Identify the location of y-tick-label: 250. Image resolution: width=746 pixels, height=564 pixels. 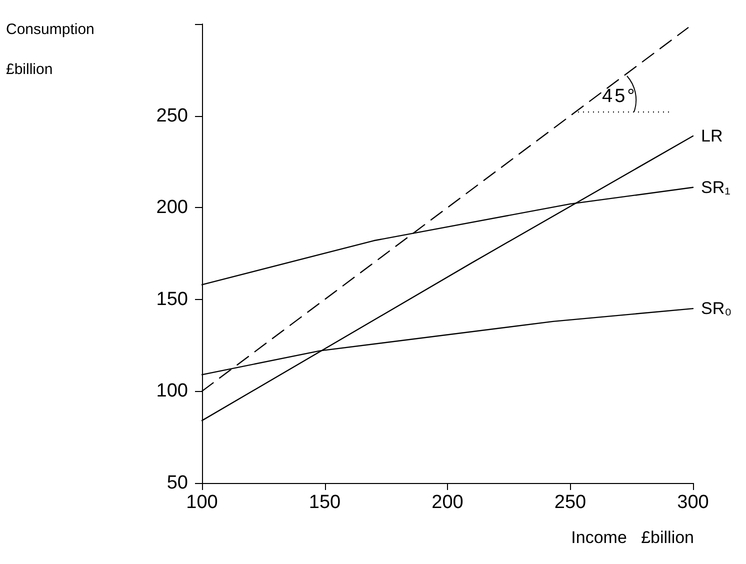
(172, 115).